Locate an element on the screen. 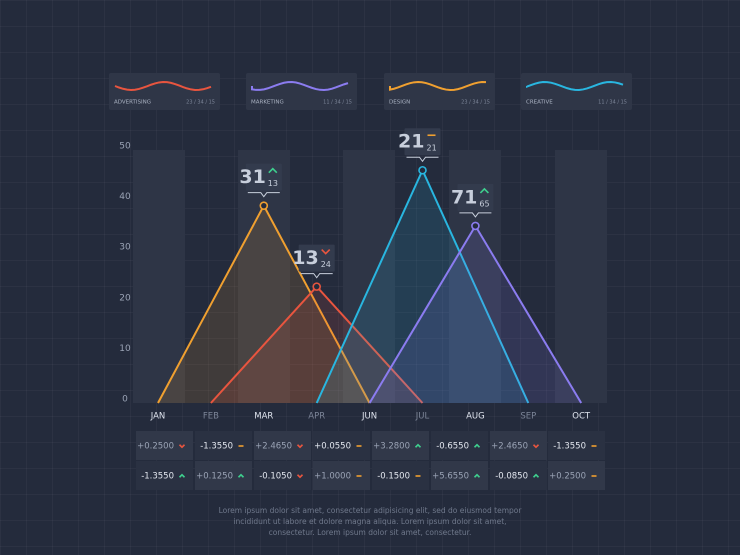 Image resolution: width=740 pixels, height=555 pixels. x-tick-label: OCT is located at coordinates (581, 417).